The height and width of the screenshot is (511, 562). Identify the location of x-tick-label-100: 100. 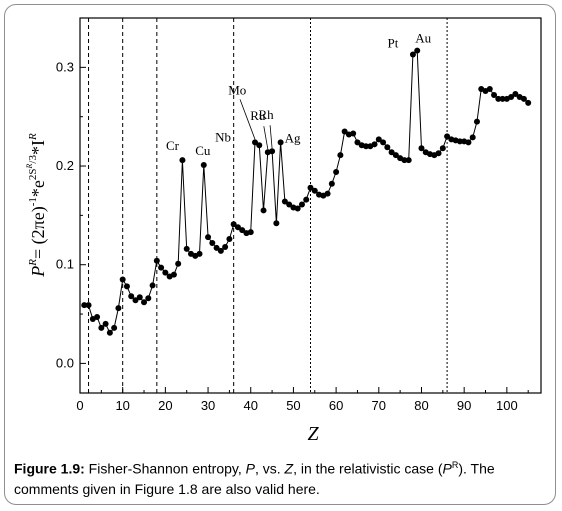
(507, 405).